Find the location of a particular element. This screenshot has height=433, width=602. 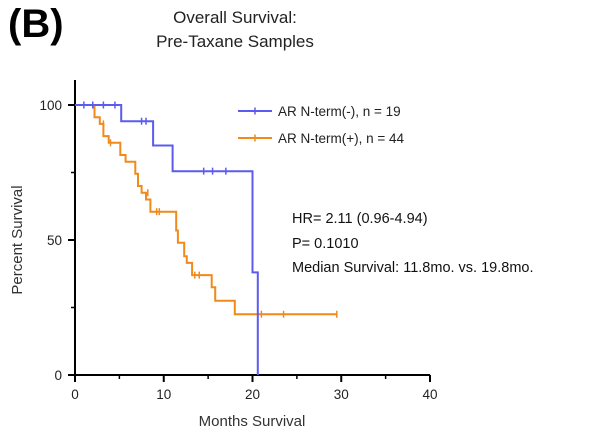

x-tick-label: 20 is located at coordinates (252, 394).